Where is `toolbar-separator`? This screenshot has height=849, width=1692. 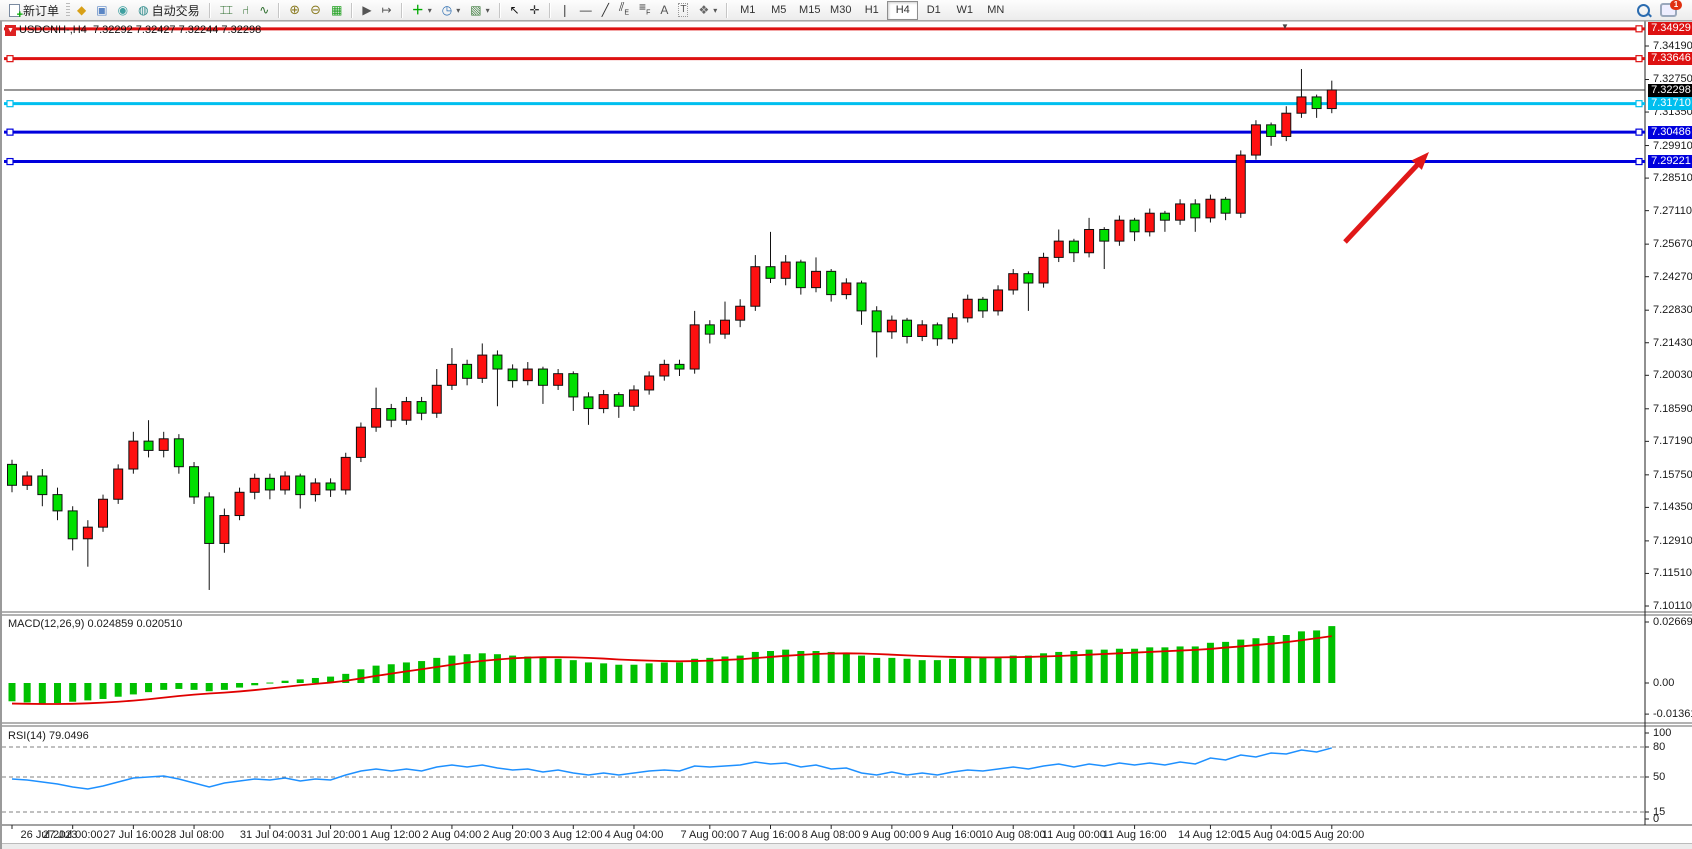
toolbar-separator is located at coordinates (209, 10).